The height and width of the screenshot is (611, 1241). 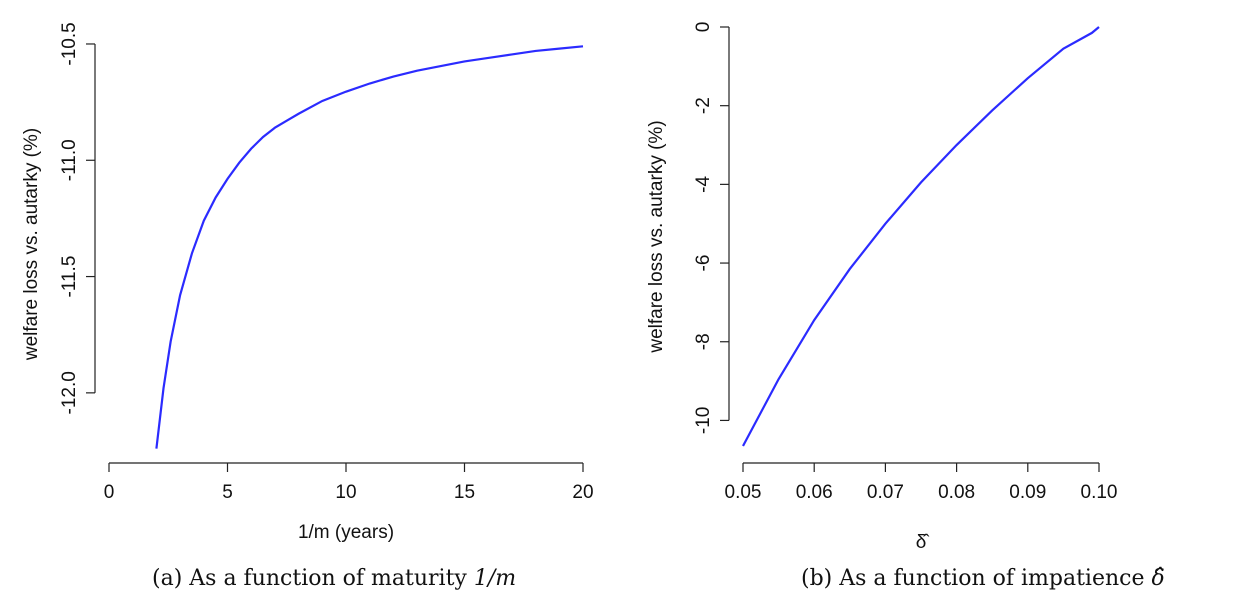 What do you see at coordinates (956, 492) in the screenshot?
I see `x-tick-label: 0.08` at bounding box center [956, 492].